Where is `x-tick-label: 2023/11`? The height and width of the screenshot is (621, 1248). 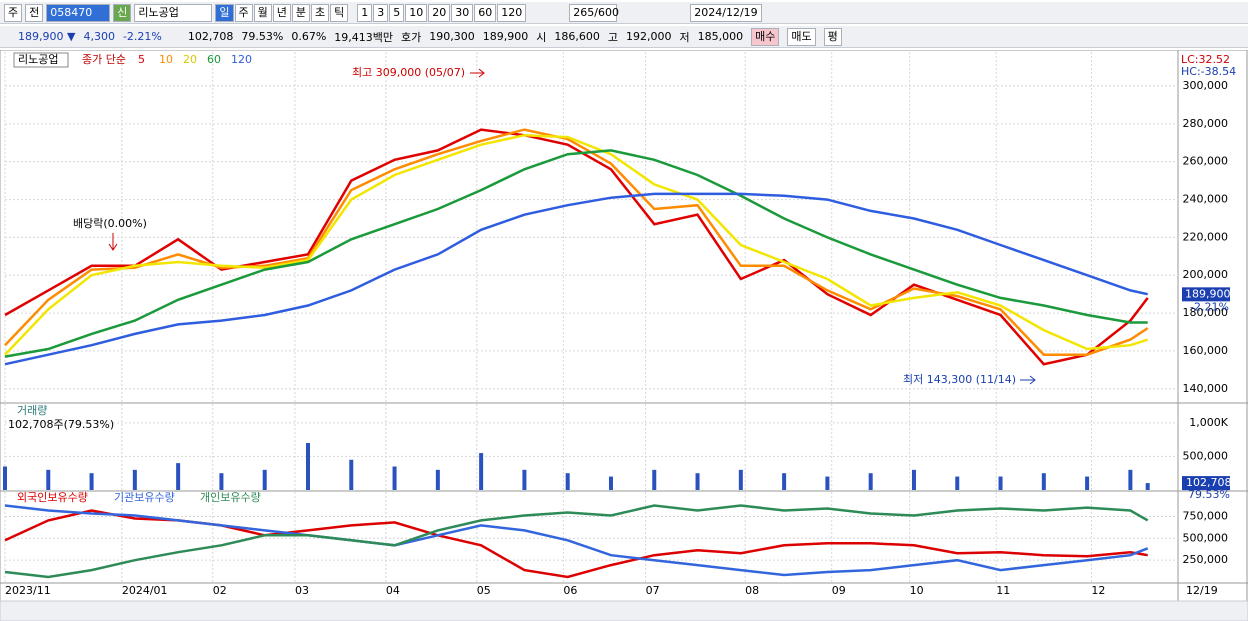
x-tick-label: 2023/11 is located at coordinates (28, 590).